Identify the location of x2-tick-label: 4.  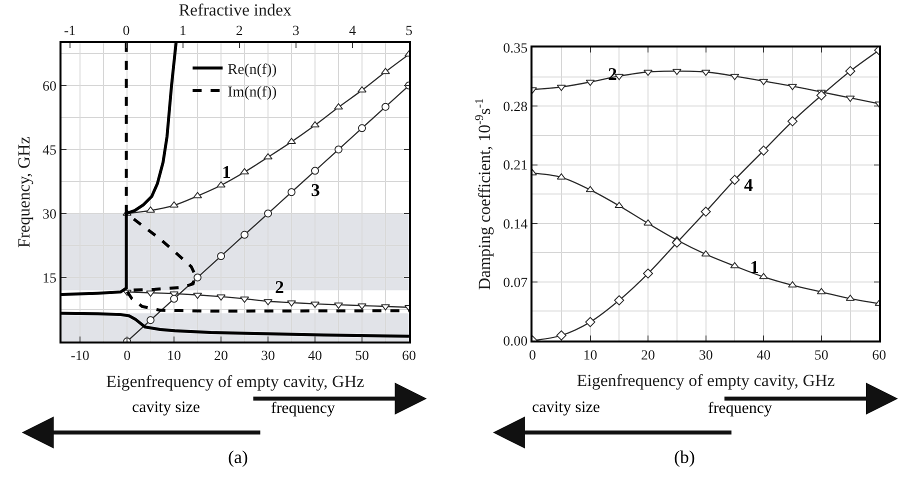
(352, 32).